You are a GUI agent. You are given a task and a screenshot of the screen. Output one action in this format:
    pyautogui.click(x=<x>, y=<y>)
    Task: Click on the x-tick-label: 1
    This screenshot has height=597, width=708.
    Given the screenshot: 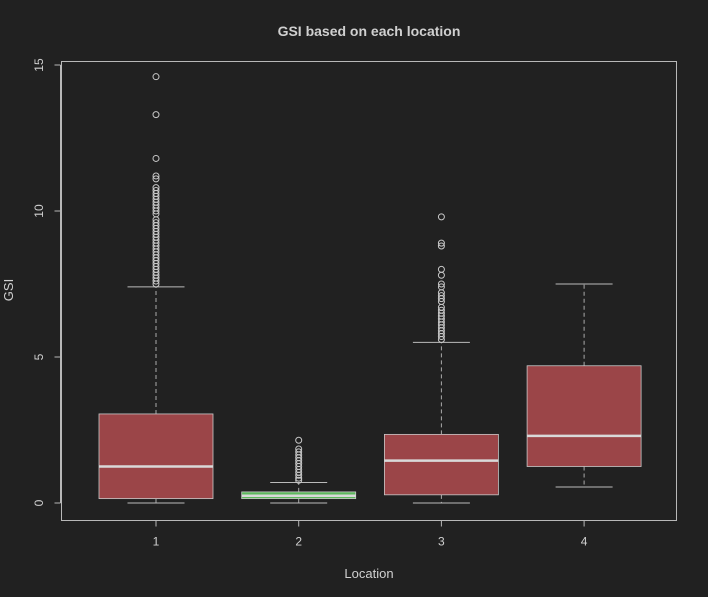 What is the action you would take?
    pyautogui.click(x=156, y=542)
    